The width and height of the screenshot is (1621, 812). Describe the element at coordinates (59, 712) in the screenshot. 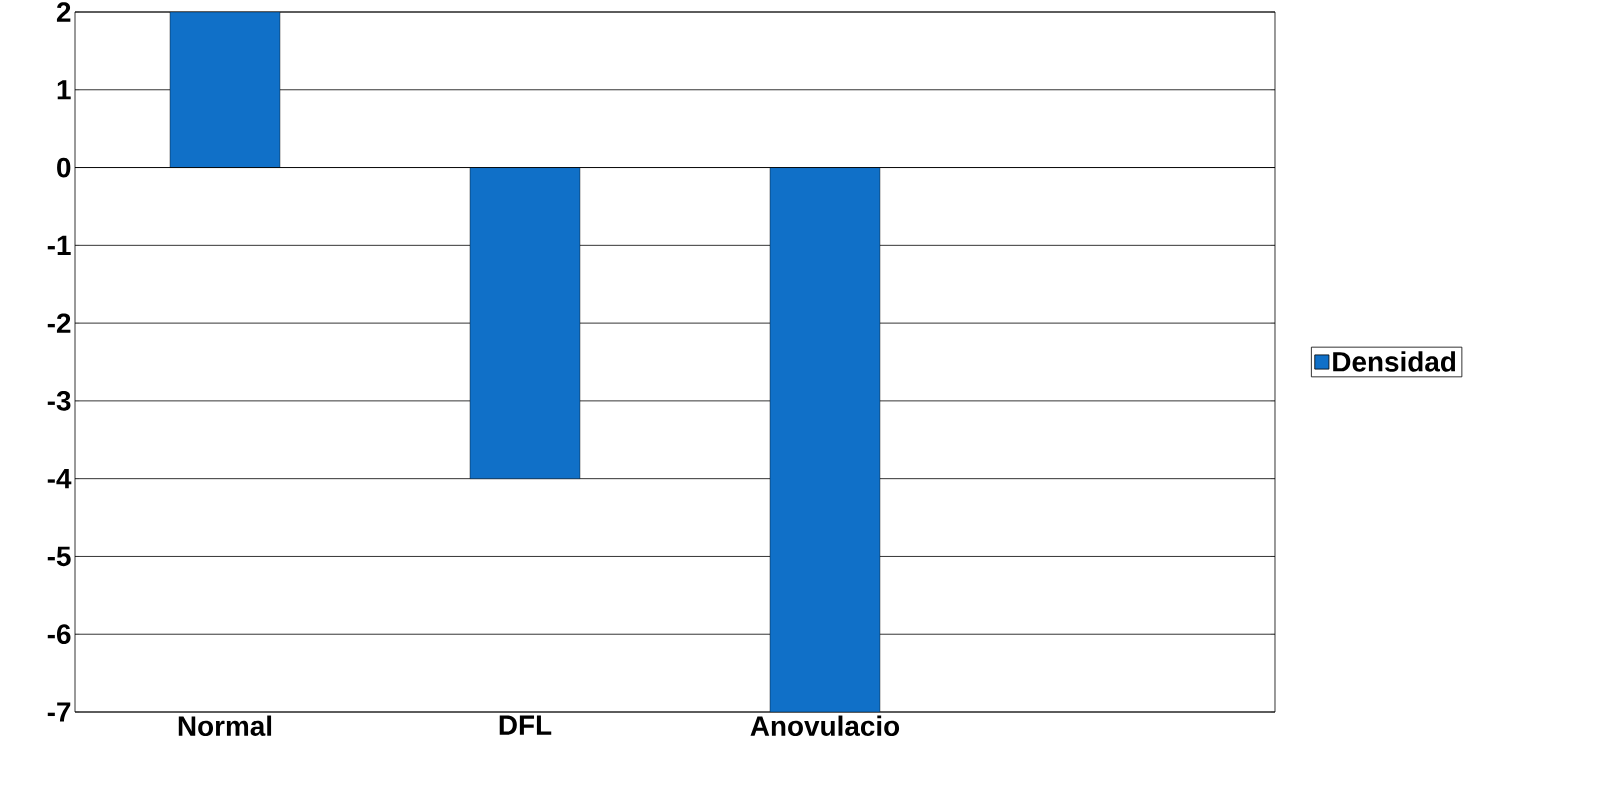

I see `y-tick-label: -7` at that location.